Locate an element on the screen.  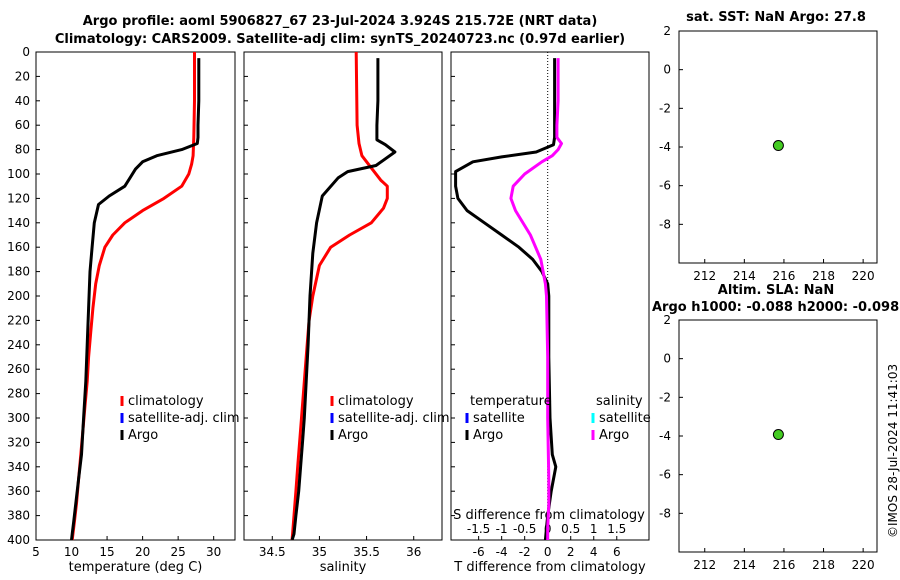
depth-tick-label: 20 is located at coordinates (22, 76).